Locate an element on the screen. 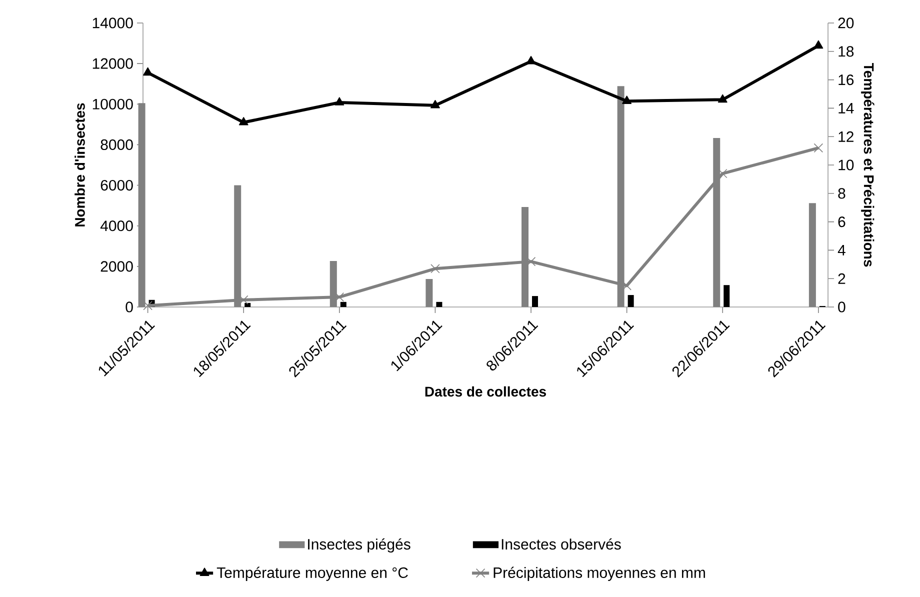 This screenshot has height=597, width=920. y-tick-label: 0 is located at coordinates (129, 307).